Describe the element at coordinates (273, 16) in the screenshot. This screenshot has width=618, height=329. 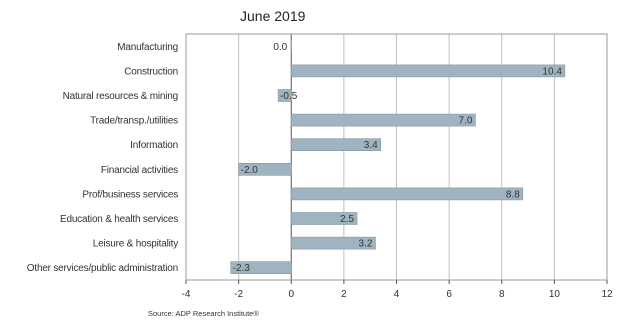
I see `chart-title: June 2019` at that location.